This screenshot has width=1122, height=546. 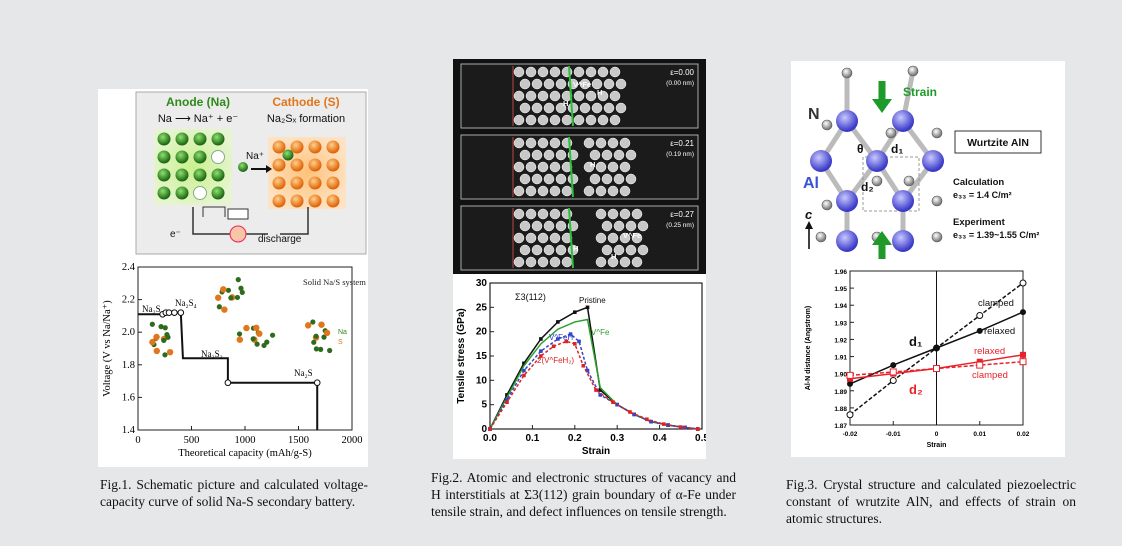 What do you see at coordinates (342, 332) in the screenshot?
I see `na-atom-label: Na` at bounding box center [342, 332].